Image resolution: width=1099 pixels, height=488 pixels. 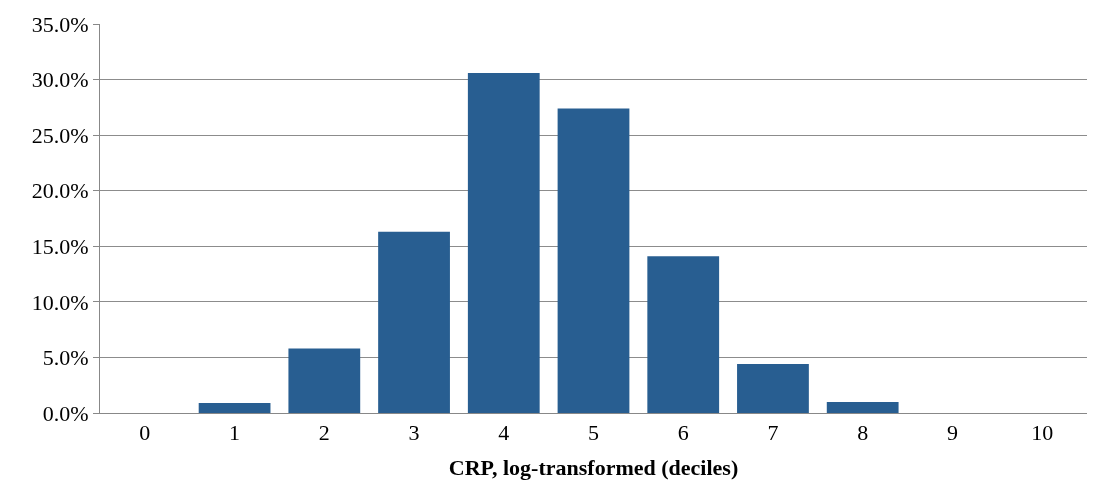 I want to click on x-tick-label: 4, so click(x=504, y=433).